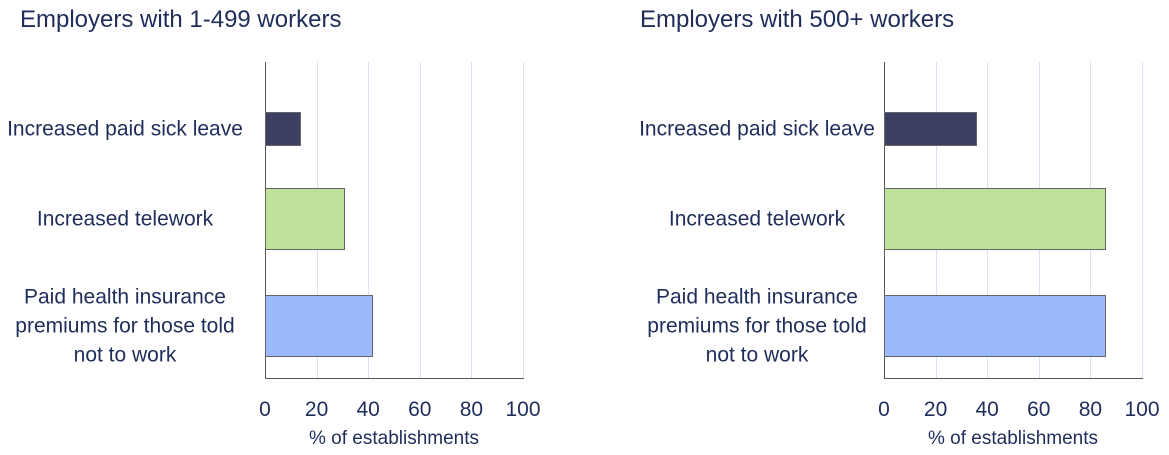  I want to click on chart-title: Employers with 1-499 workers, so click(181, 19).